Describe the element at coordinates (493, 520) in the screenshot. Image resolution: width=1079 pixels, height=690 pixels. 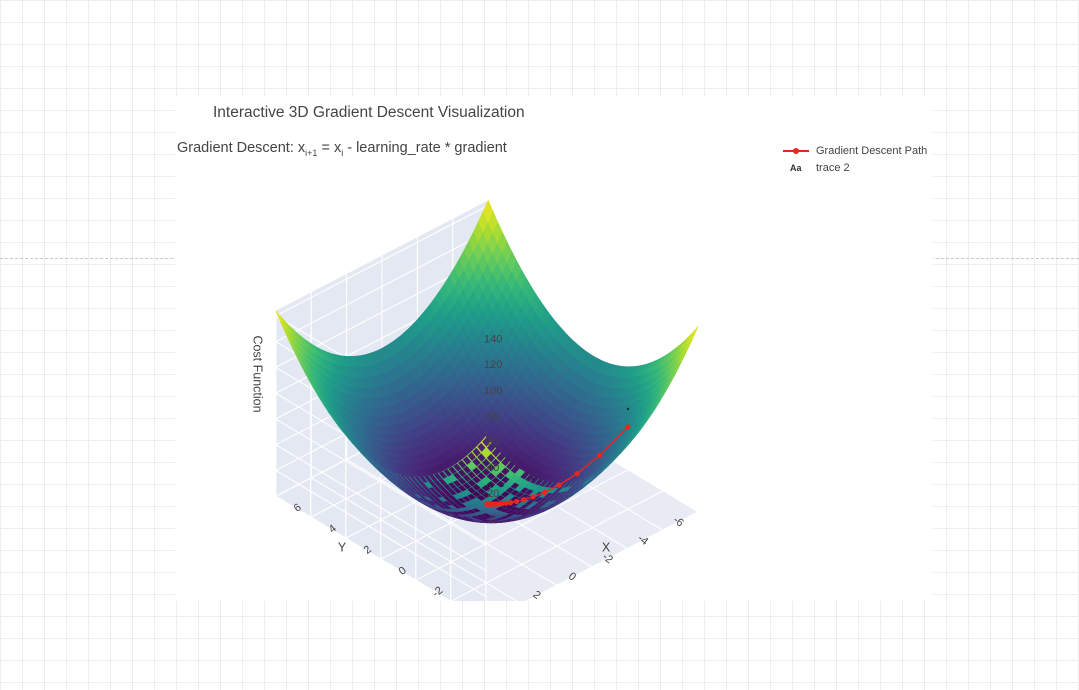
I see `z-tick-label: 0` at that location.